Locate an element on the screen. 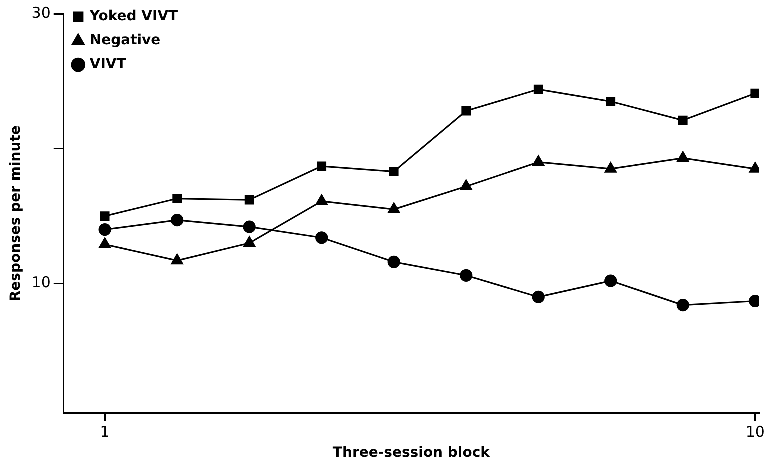 The image size is (773, 468). legend-label: VIVT is located at coordinates (108, 64).